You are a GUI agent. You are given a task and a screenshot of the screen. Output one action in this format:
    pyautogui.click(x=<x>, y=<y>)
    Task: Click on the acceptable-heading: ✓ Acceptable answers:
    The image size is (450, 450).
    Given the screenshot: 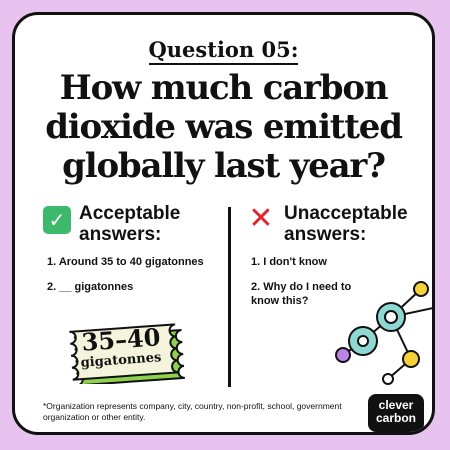 What is the action you would take?
    pyautogui.click(x=121, y=224)
    